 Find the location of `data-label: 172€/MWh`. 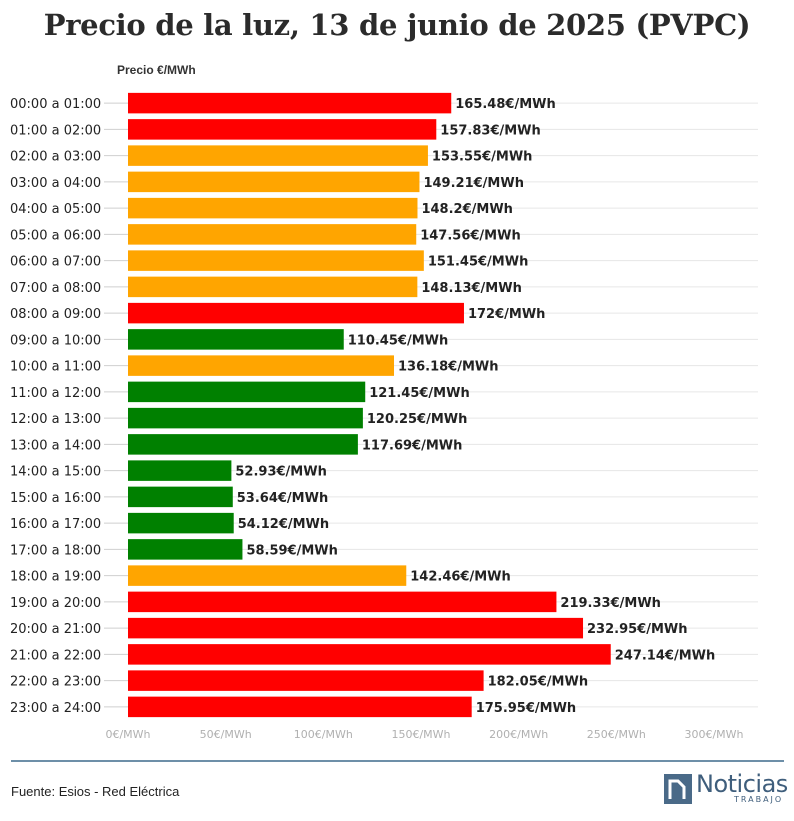

data-label: 172€/MWh is located at coordinates (506, 314).